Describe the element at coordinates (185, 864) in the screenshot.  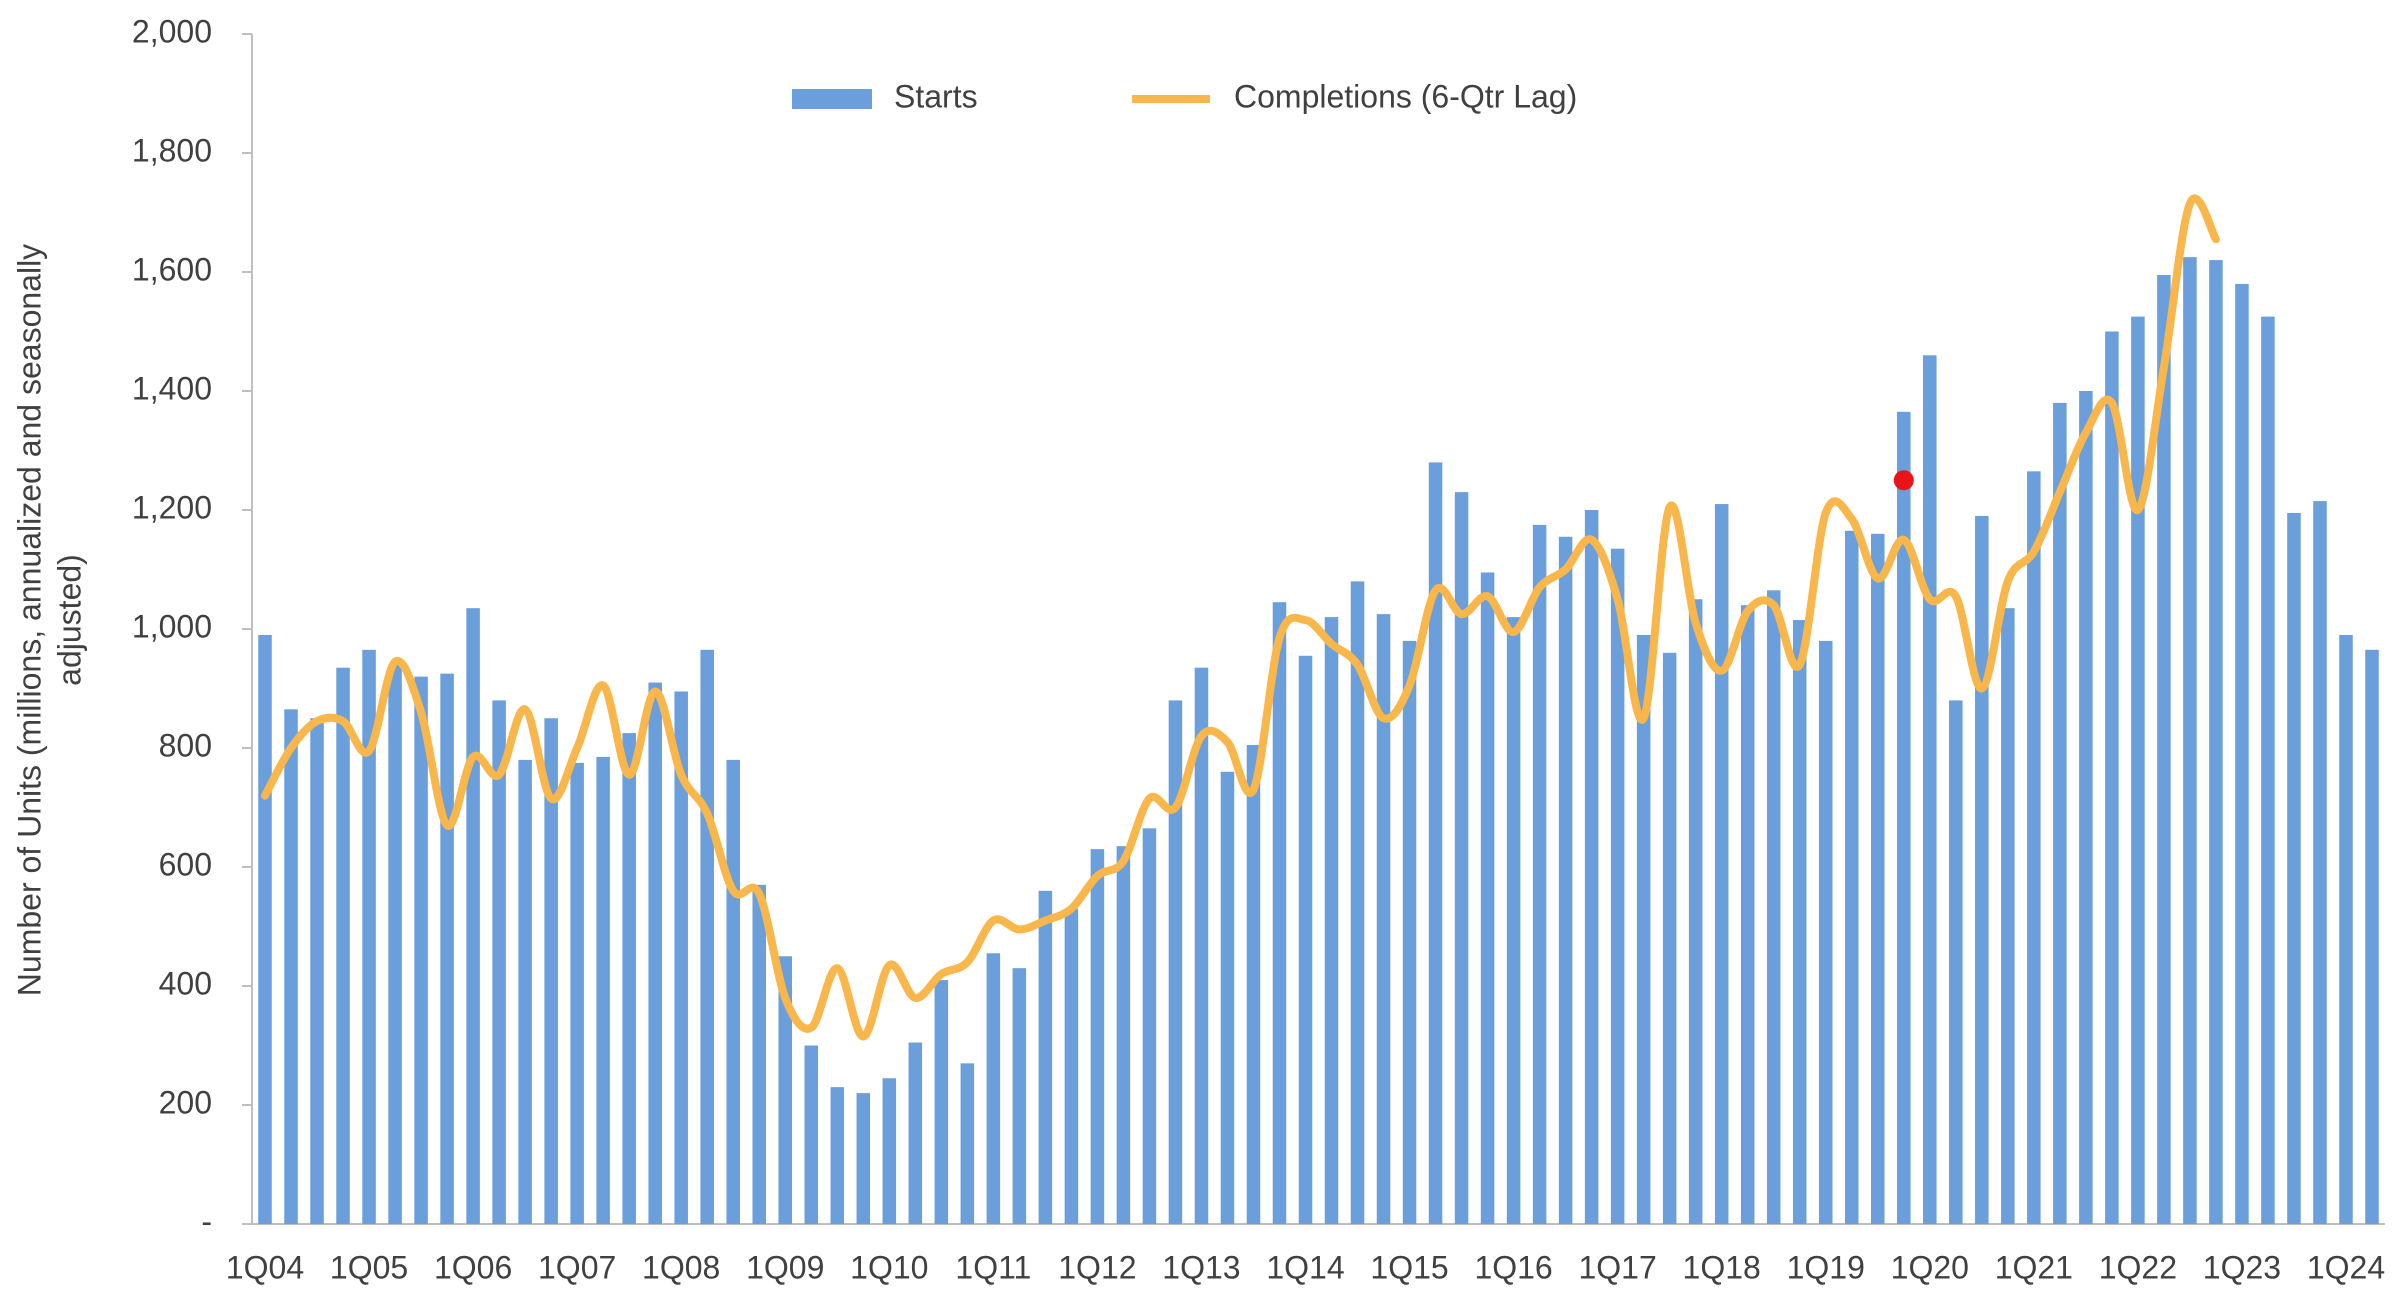
I see `y-tick-label: 600` at that location.